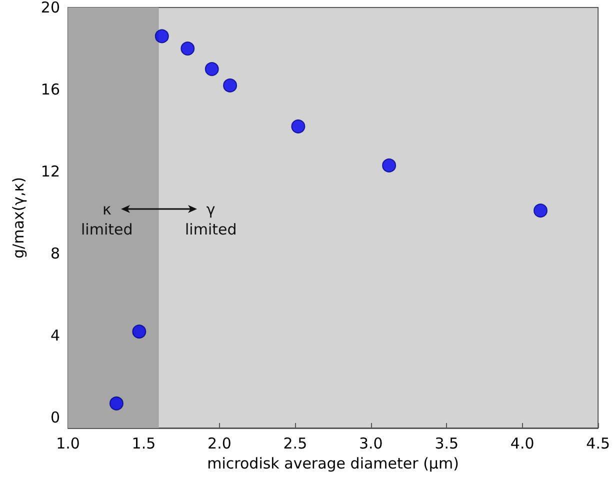  Describe the element at coordinates (55, 253) in the screenshot. I see `y-tick-label: 8` at that location.